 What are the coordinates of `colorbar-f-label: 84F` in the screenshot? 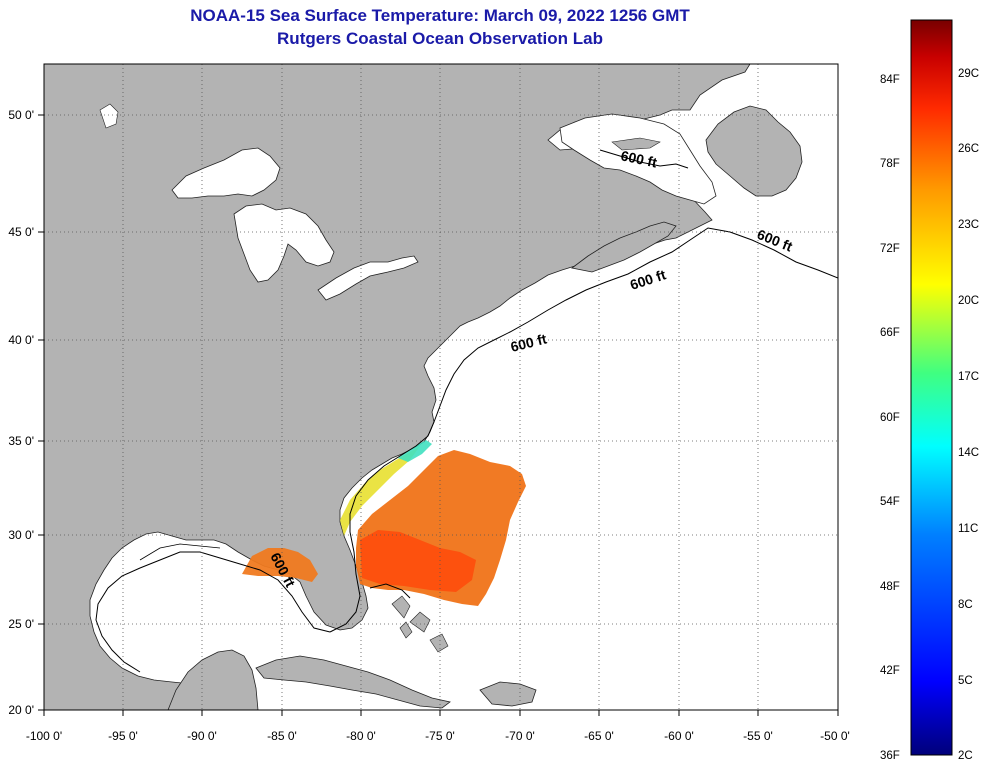 It's located at (890, 80).